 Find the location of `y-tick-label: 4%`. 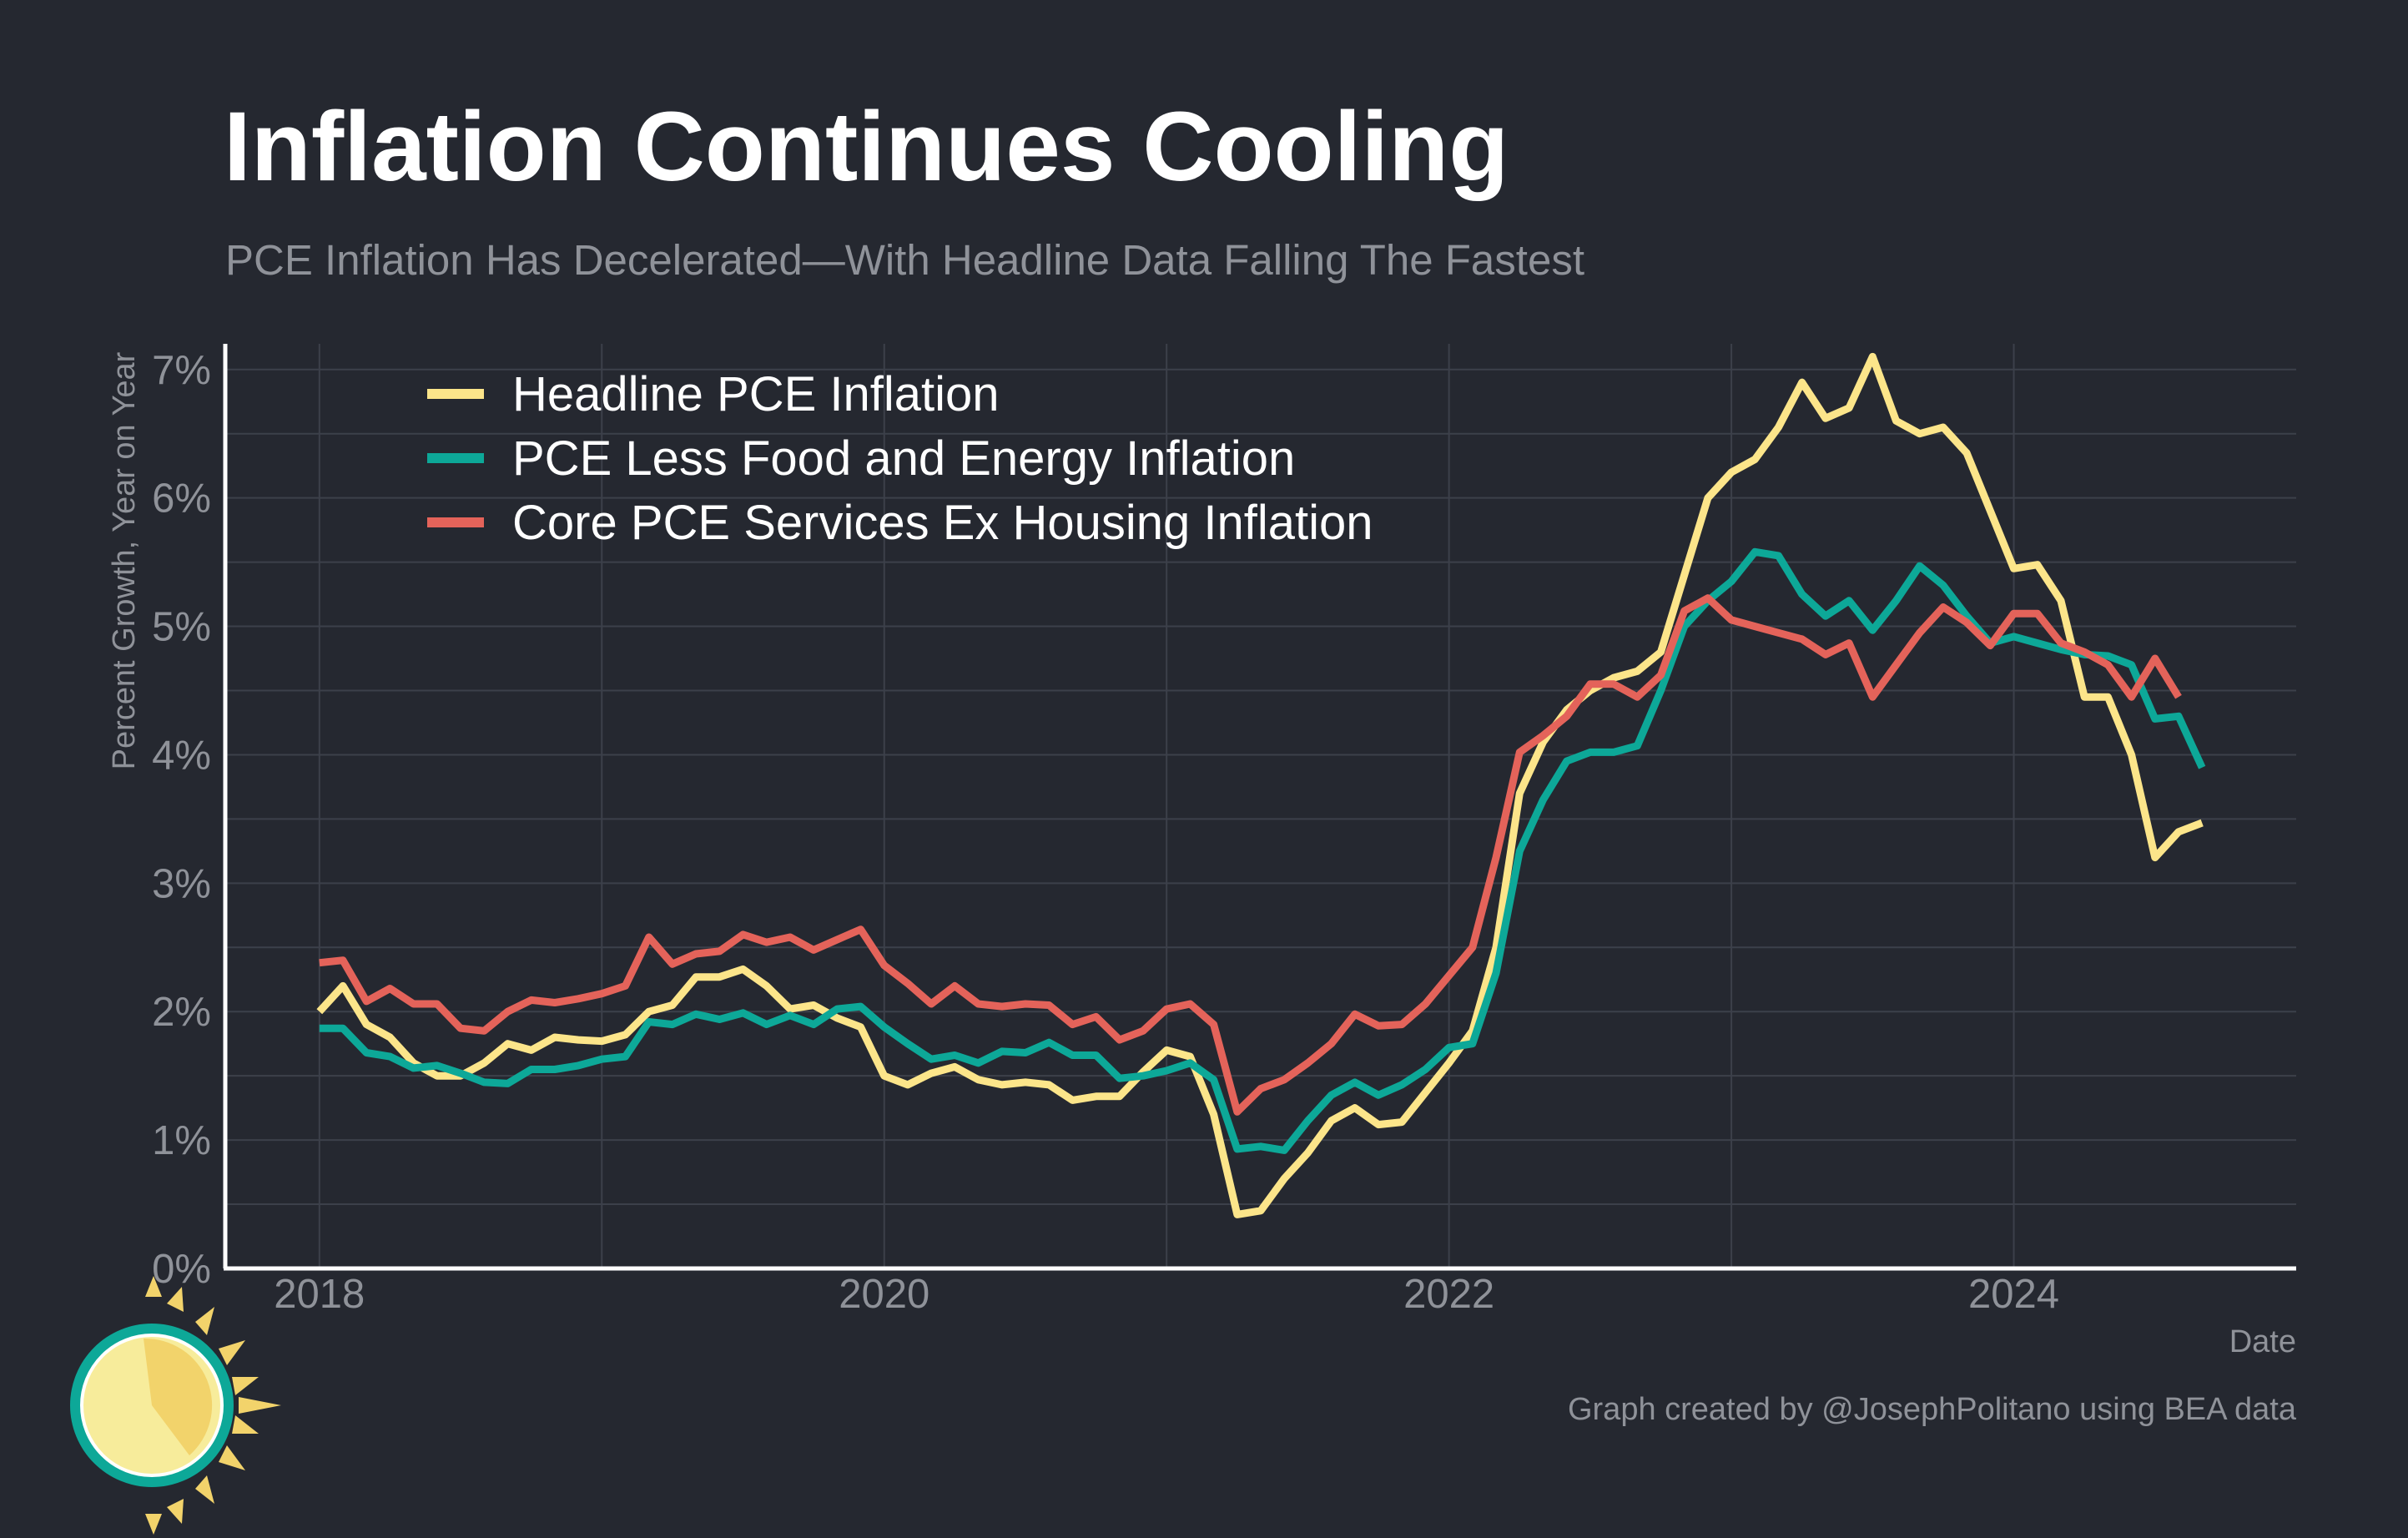

y-tick-label: 4% is located at coordinates (181, 755).